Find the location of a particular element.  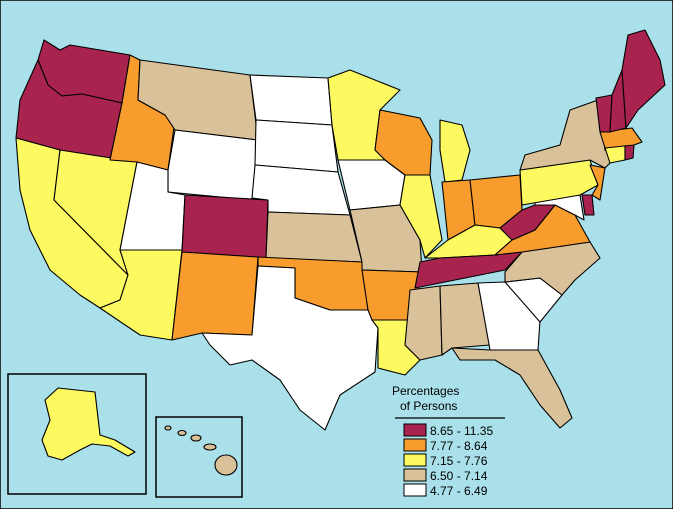

state-MS is located at coordinates (423, 323).